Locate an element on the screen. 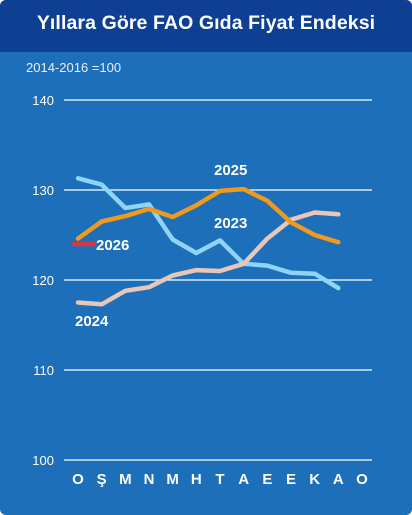 The image size is (412, 515). y-tick-label-120: 120 is located at coordinates (43, 280).